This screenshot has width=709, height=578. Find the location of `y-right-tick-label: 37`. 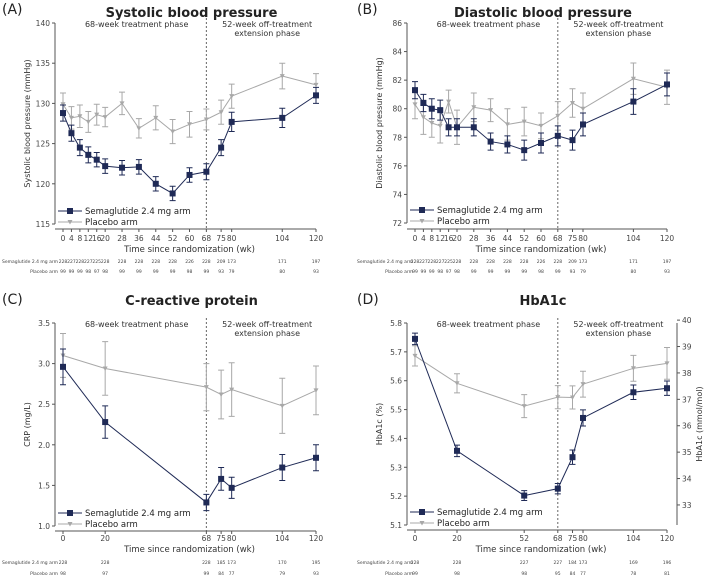

y-right-tick-label: 37 is located at coordinates (687, 399).